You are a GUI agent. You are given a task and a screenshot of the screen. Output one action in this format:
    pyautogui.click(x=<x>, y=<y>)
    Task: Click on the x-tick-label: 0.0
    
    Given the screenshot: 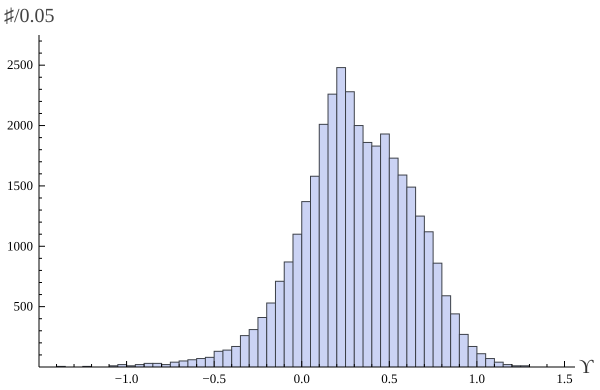 What is the action you would take?
    pyautogui.click(x=302, y=378)
    